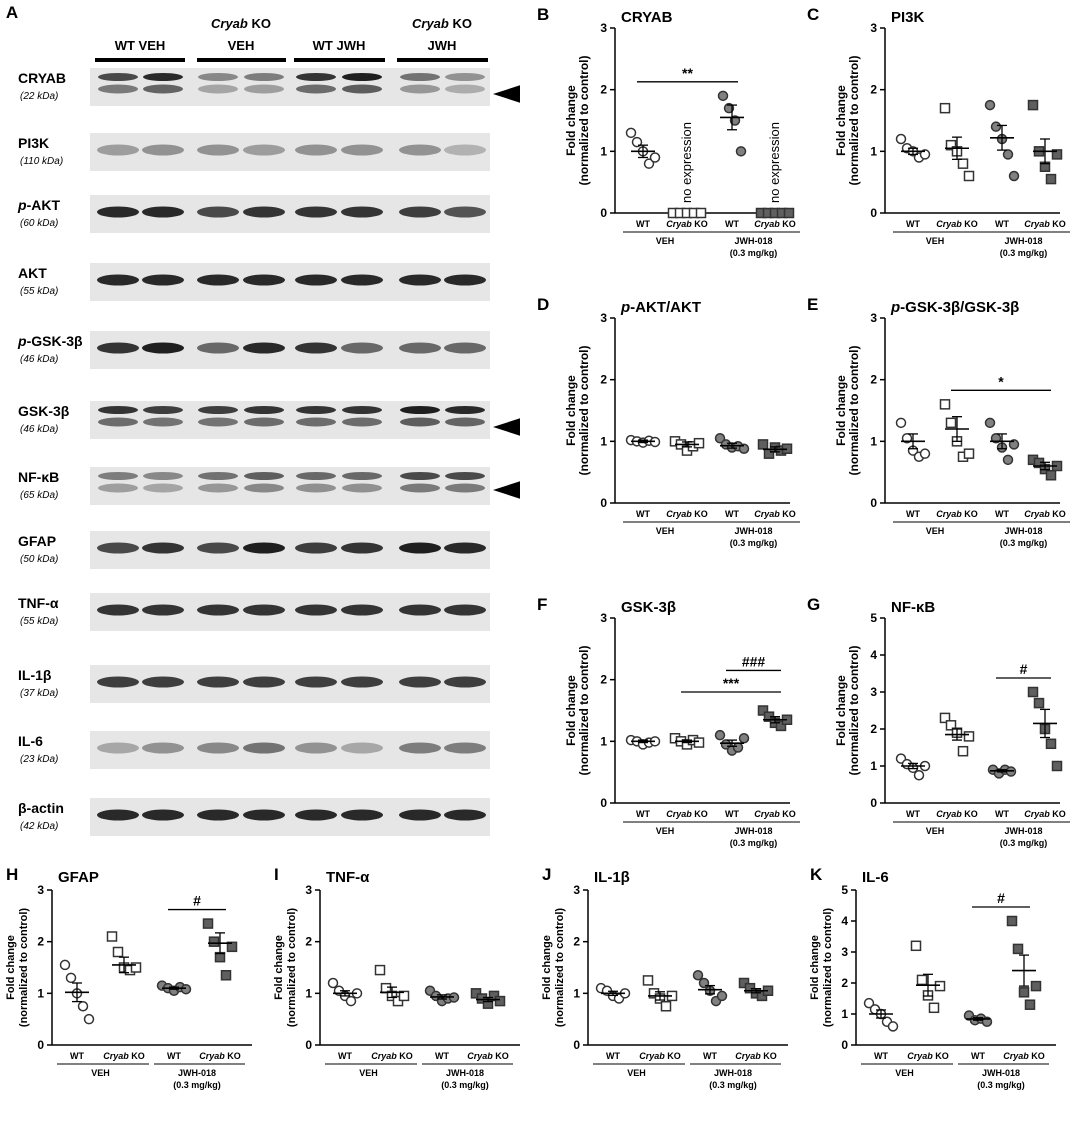 This screenshot has width=1072, height=1131. Describe the element at coordinates (812, 304) in the screenshot. I see `panel-letter: E` at that location.